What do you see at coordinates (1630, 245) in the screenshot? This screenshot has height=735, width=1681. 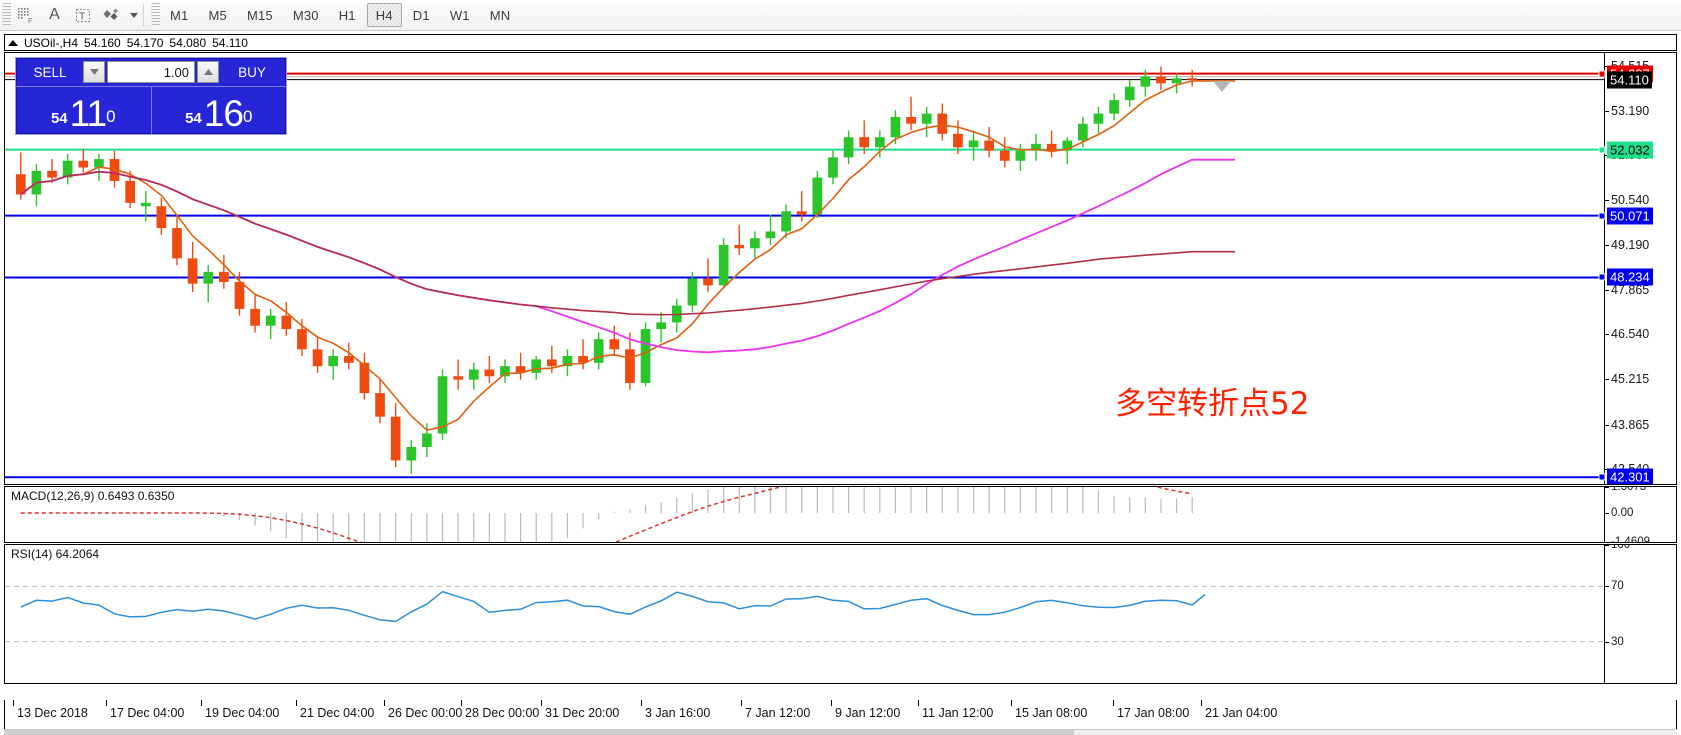 I see `price-tick-label: 49.190` at bounding box center [1630, 245].